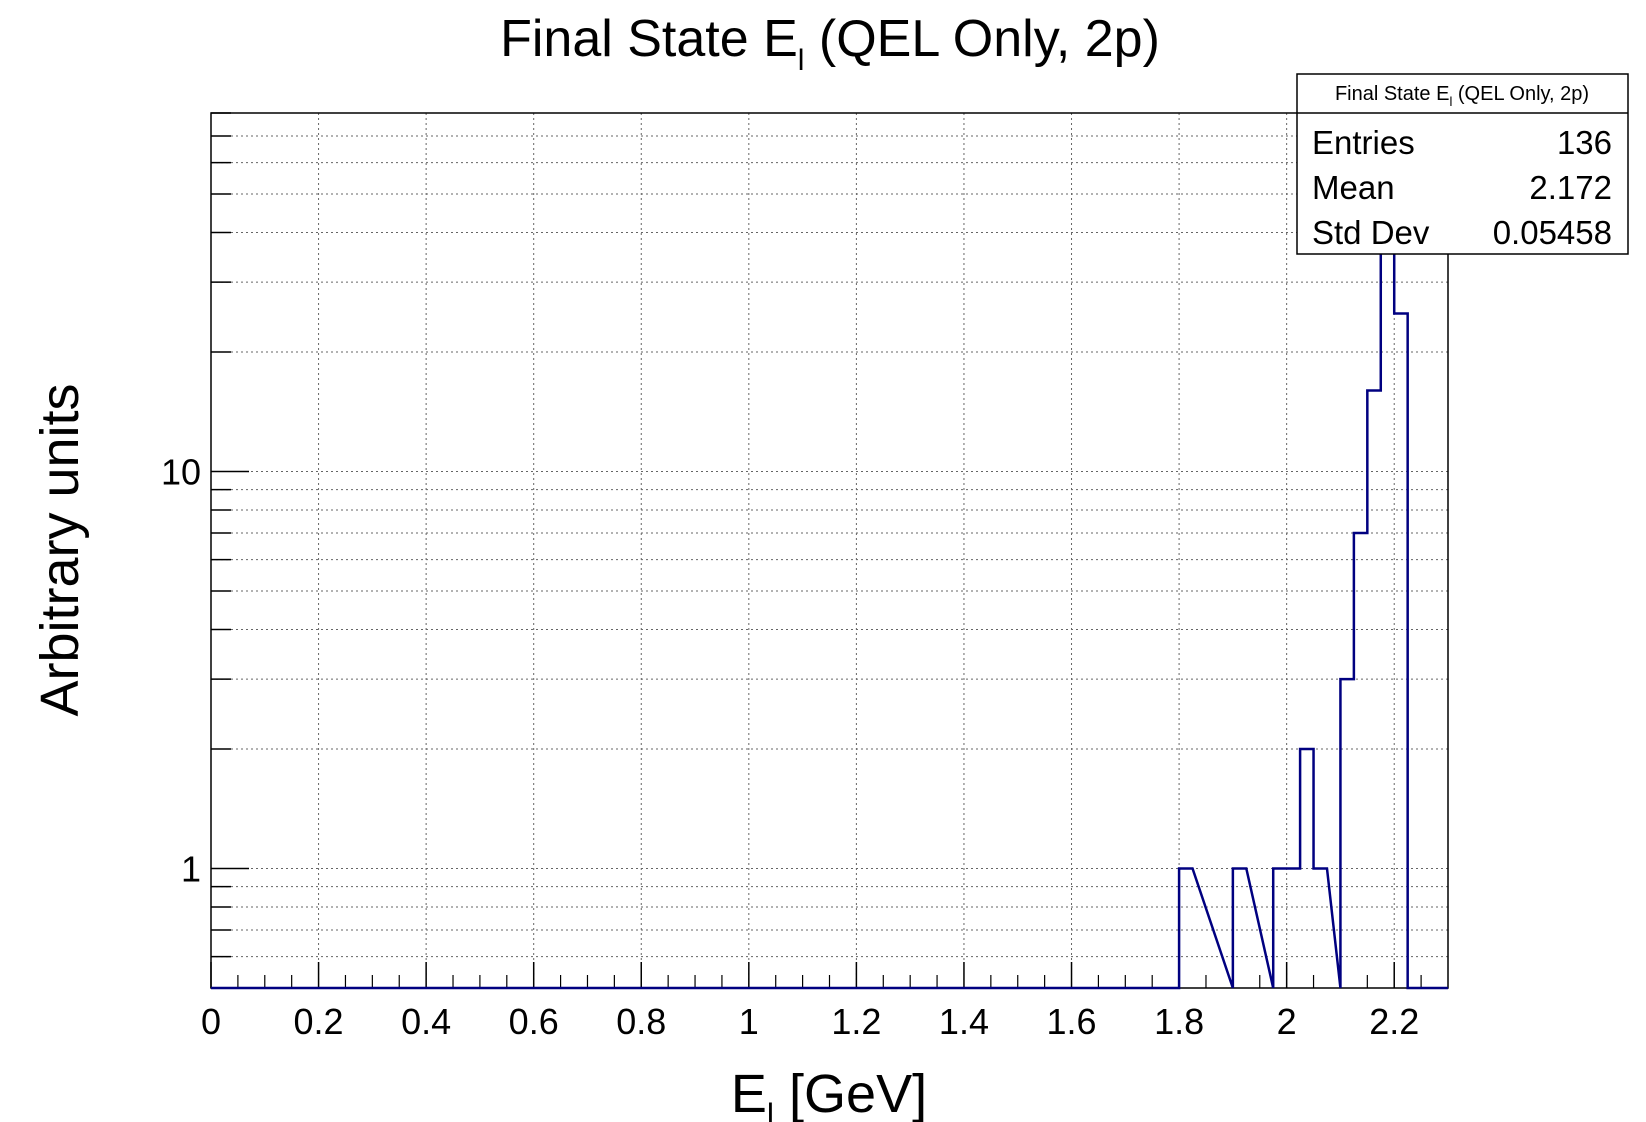 The image size is (1646, 1122). Describe the element at coordinates (534, 1021) in the screenshot. I see `x-tick-label: 0.6` at that location.